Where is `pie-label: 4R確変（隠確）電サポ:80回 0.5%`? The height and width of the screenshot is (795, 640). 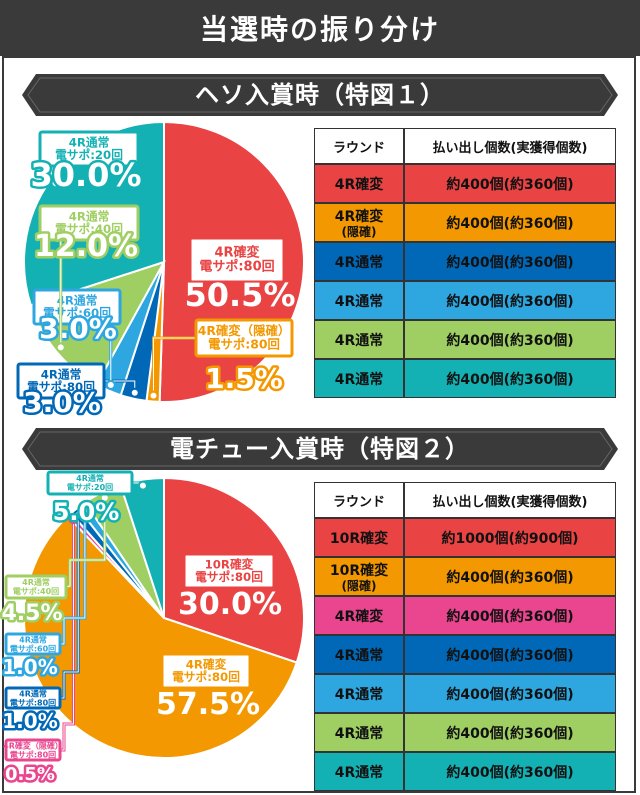
pie-label: 4R確変（隠確）電サポ:80回 0.5% is located at coordinates (41, 651).